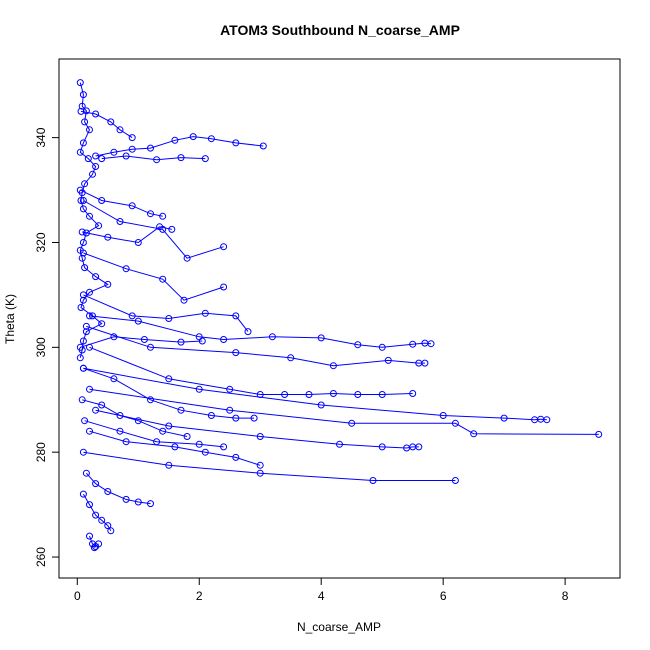  Describe the element at coordinates (565, 596) in the screenshot. I see `x-tick-label: 8` at that location.